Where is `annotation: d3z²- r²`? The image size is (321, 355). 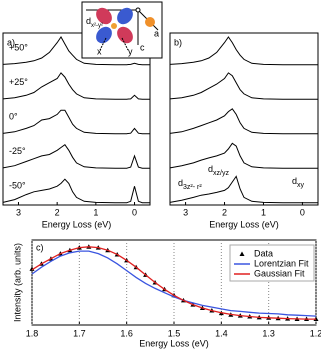
annotation: d3z²- r² is located at coordinates (190, 184).